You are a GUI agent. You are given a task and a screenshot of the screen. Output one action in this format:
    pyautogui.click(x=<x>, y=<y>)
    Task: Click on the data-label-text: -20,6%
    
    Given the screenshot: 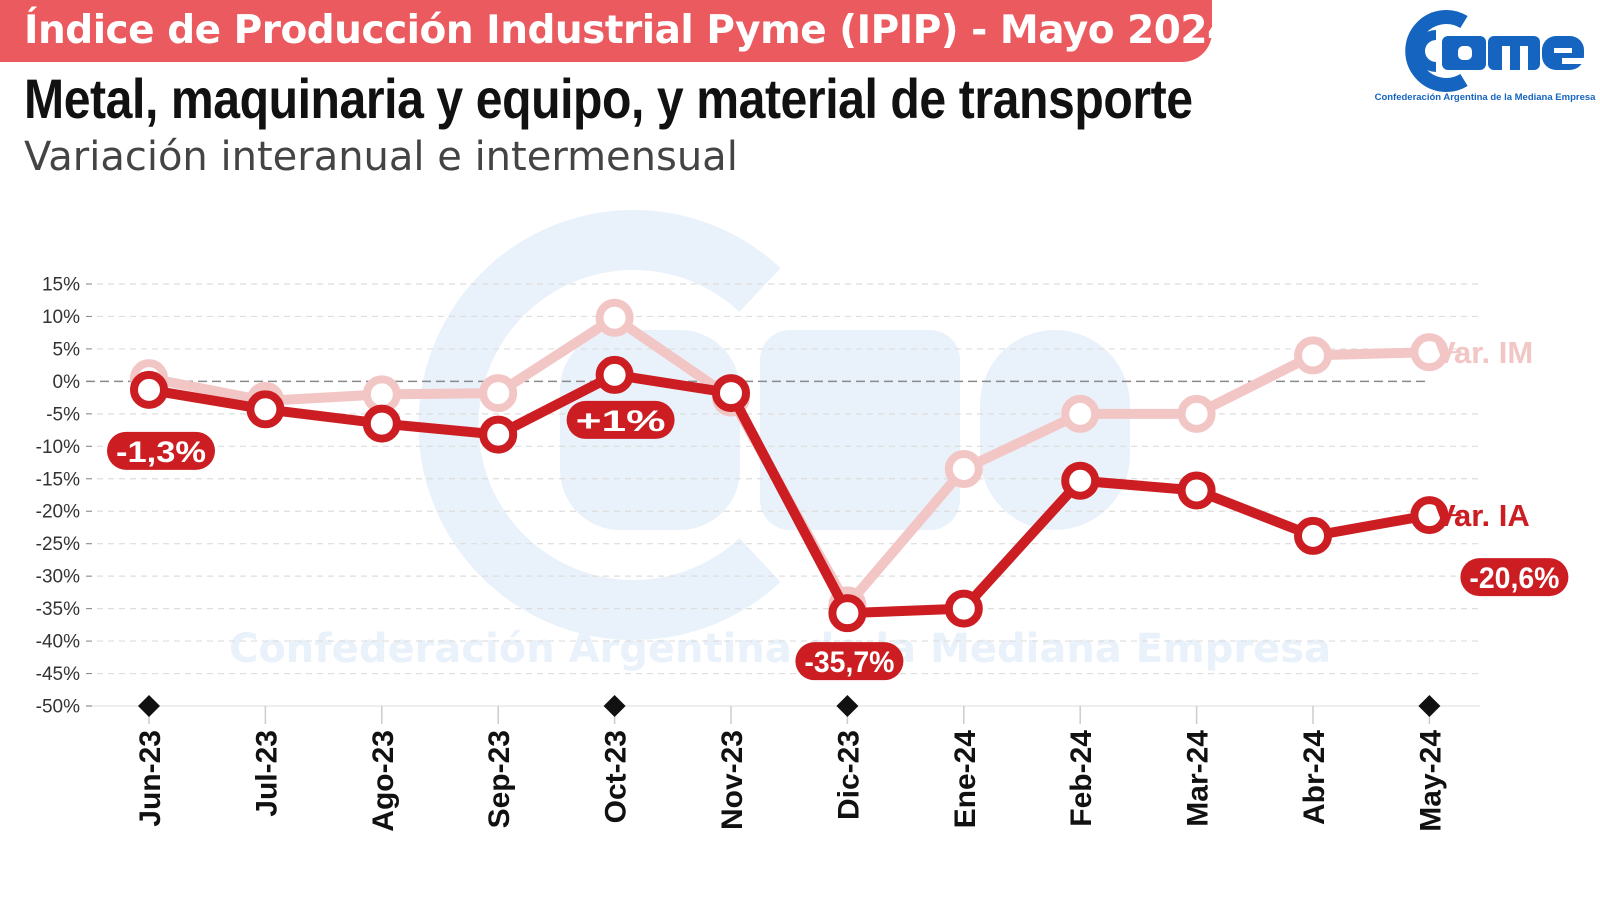 What is the action you would take?
    pyautogui.click(x=1514, y=578)
    